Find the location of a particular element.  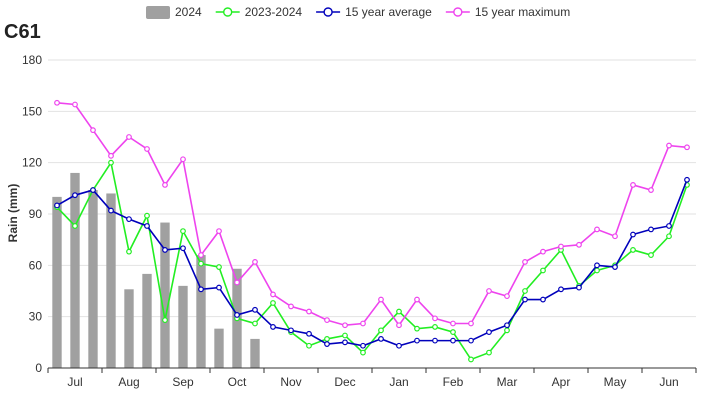

y-tick-label: 90 is located at coordinates (36, 214).